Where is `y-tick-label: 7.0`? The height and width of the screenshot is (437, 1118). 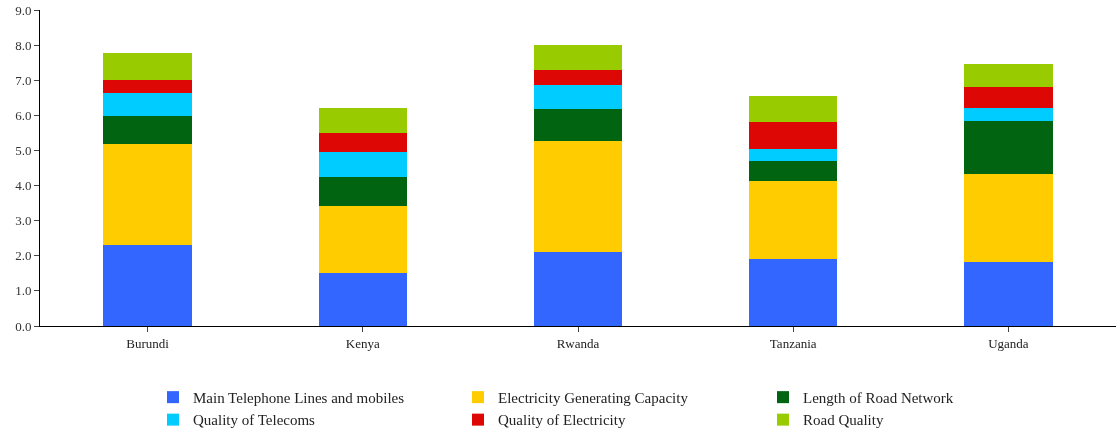 y-tick-label: 7.0 is located at coordinates (23, 80).